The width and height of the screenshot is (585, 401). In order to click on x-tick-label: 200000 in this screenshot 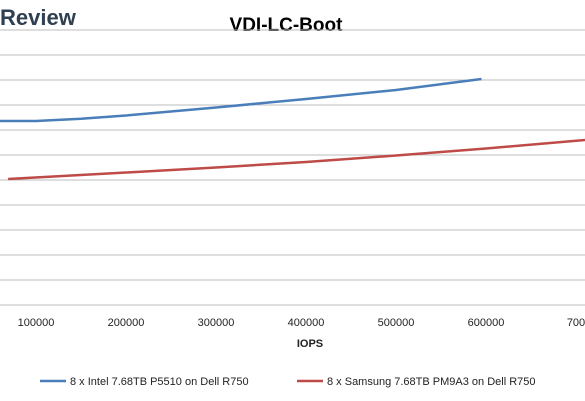, I will do `click(126, 323)`.